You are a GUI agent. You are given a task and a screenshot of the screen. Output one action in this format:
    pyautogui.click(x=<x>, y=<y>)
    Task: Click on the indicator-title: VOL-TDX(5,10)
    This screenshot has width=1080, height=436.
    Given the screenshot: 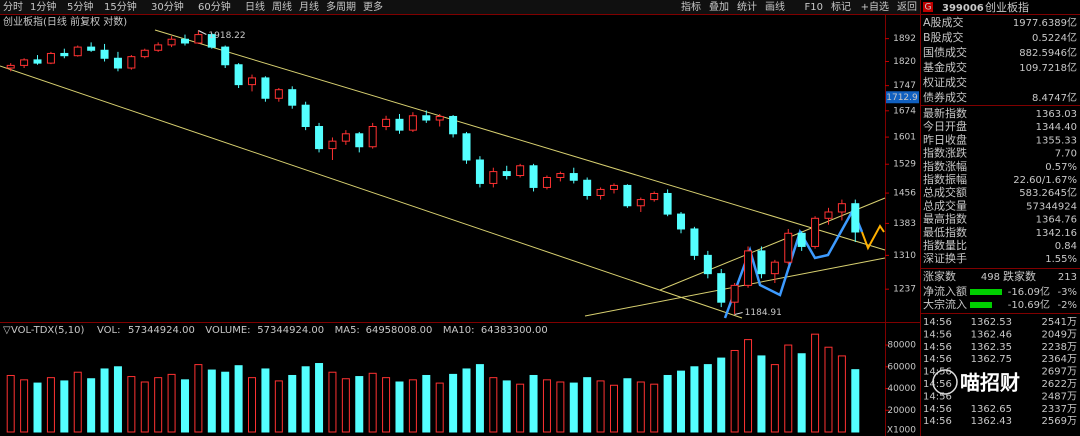 What is the action you would take?
    pyautogui.click(x=47, y=330)
    